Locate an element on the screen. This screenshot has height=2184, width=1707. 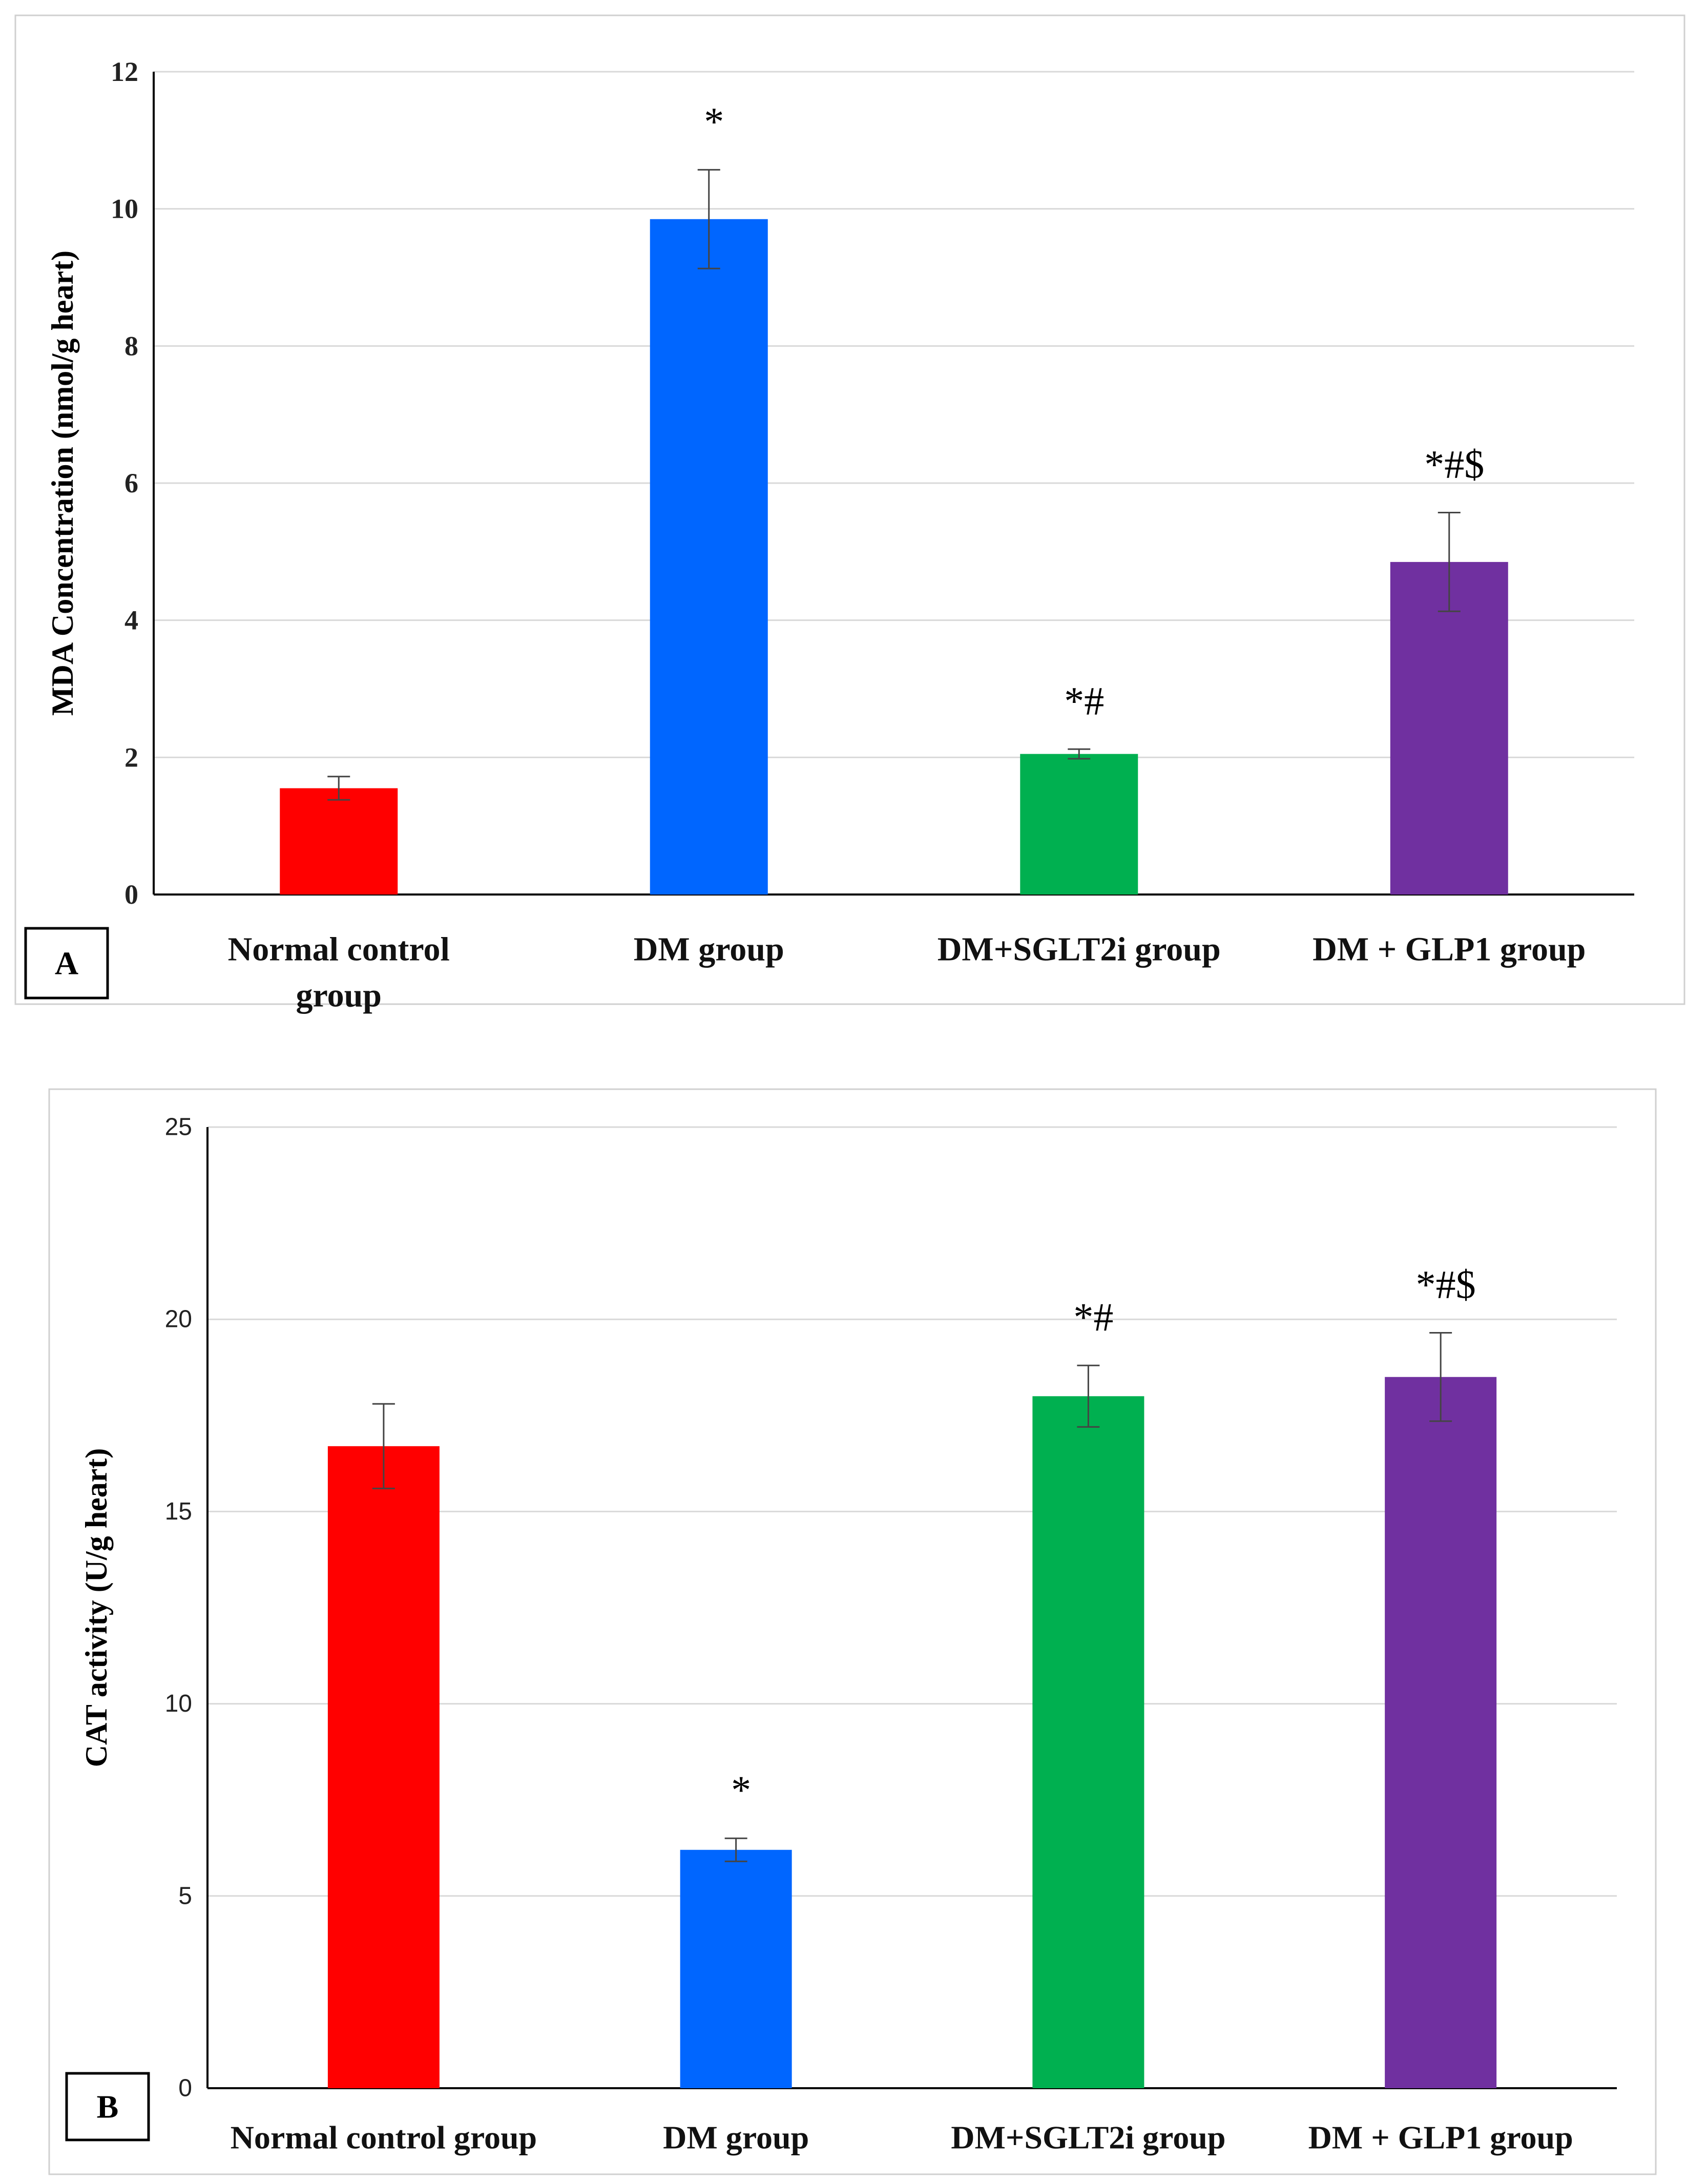
category-label: Normal control group is located at coordinates (384, 2138).